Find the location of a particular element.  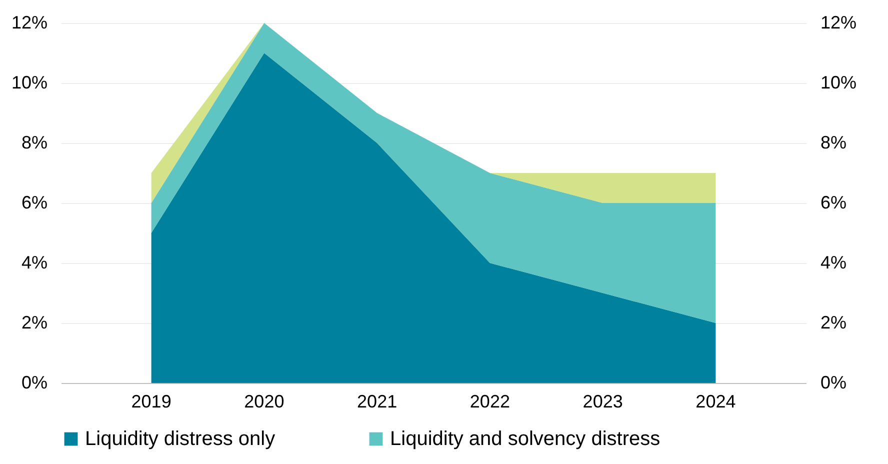

y-tick-label: 8% is located at coordinates (34, 142).